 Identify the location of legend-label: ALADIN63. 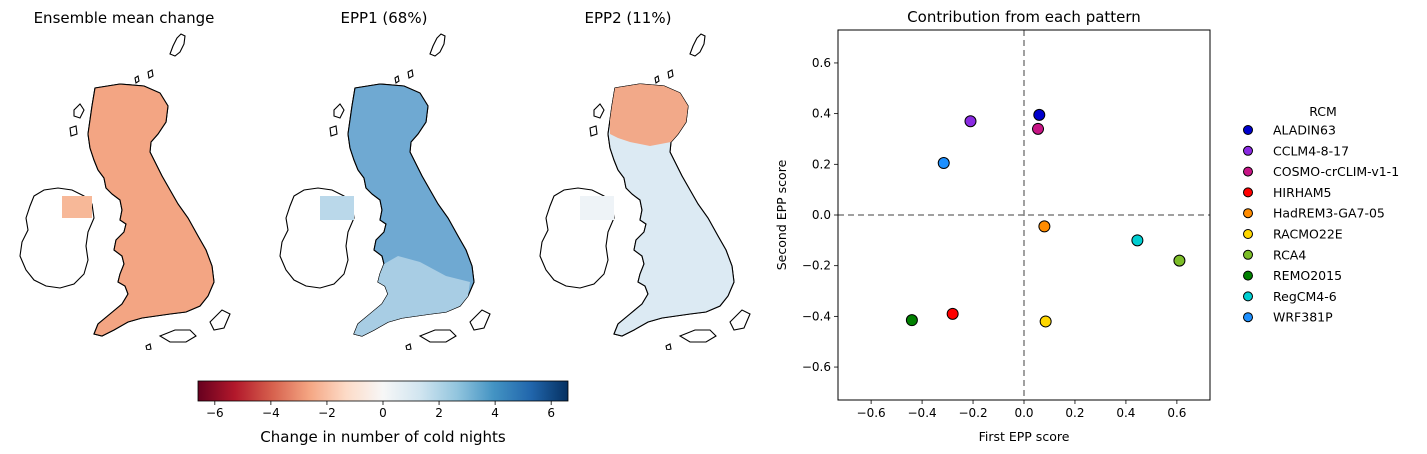
(1304, 130).